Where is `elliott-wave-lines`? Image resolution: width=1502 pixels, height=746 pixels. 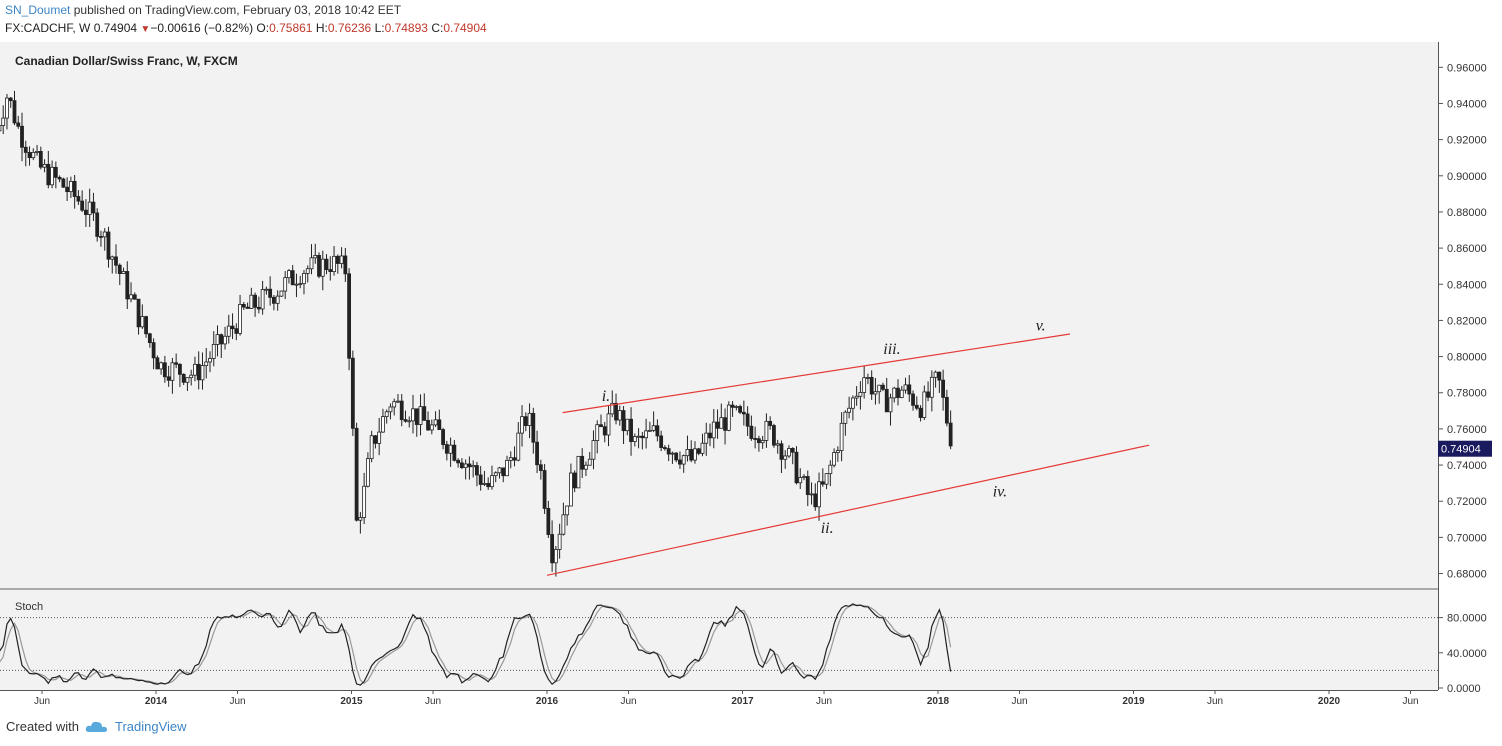 elliott-wave-lines is located at coordinates (848, 454).